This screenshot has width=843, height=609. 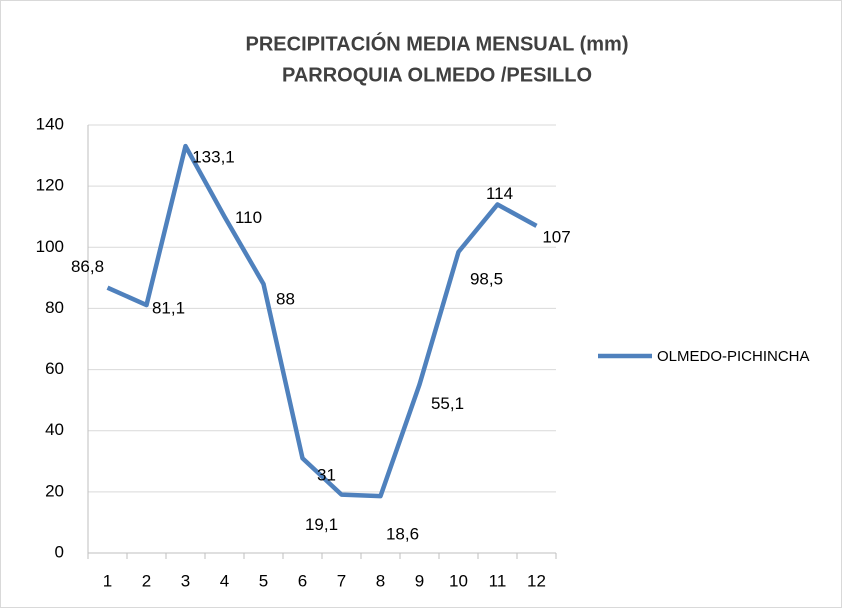 I want to click on chart-title: PRECIPITACIÓN MEDIA MENSUAL (mm), so click(x=437, y=43).